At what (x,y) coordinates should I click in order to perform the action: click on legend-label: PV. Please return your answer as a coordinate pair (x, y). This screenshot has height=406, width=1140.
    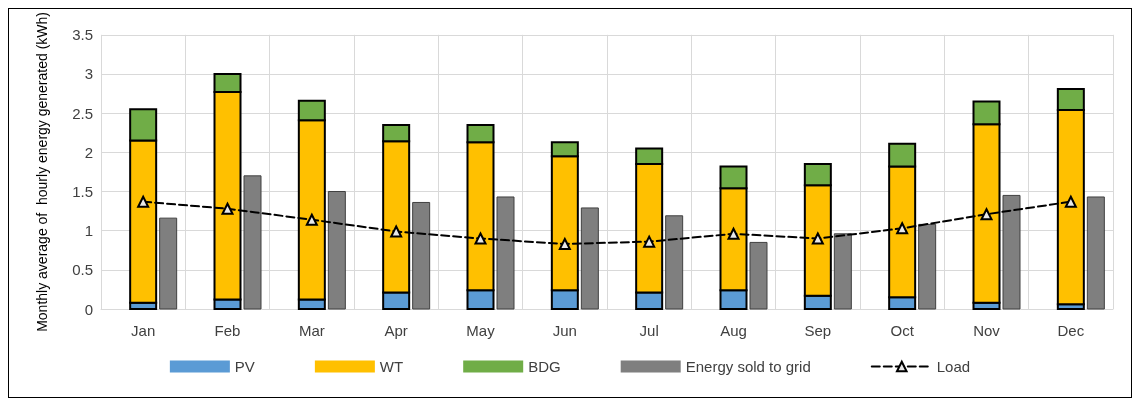
    Looking at the image, I should click on (244, 366).